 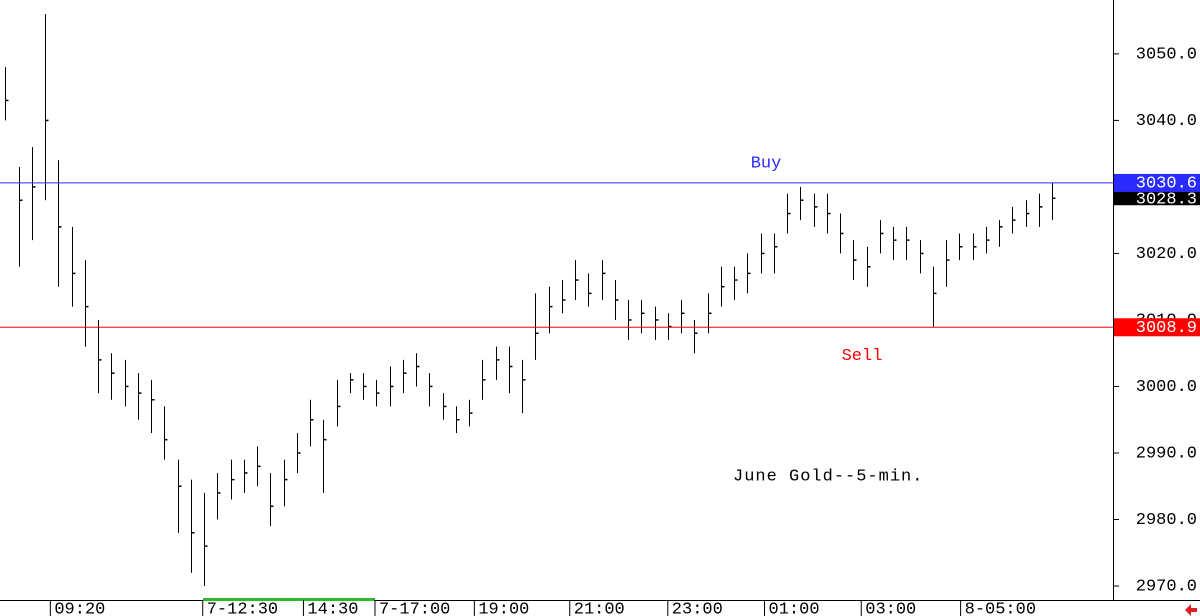 What do you see at coordinates (1166, 183) in the screenshot?
I see `level-tag-label: 3030.6` at bounding box center [1166, 183].